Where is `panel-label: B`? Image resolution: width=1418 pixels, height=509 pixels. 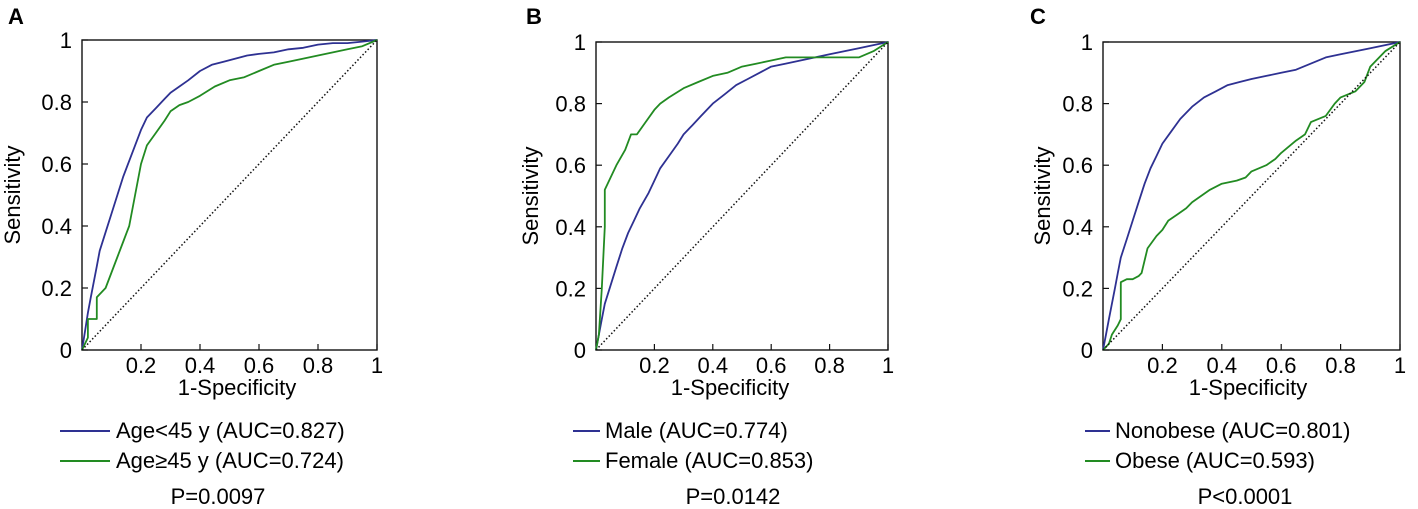 panel-label: B is located at coordinates (534, 16).